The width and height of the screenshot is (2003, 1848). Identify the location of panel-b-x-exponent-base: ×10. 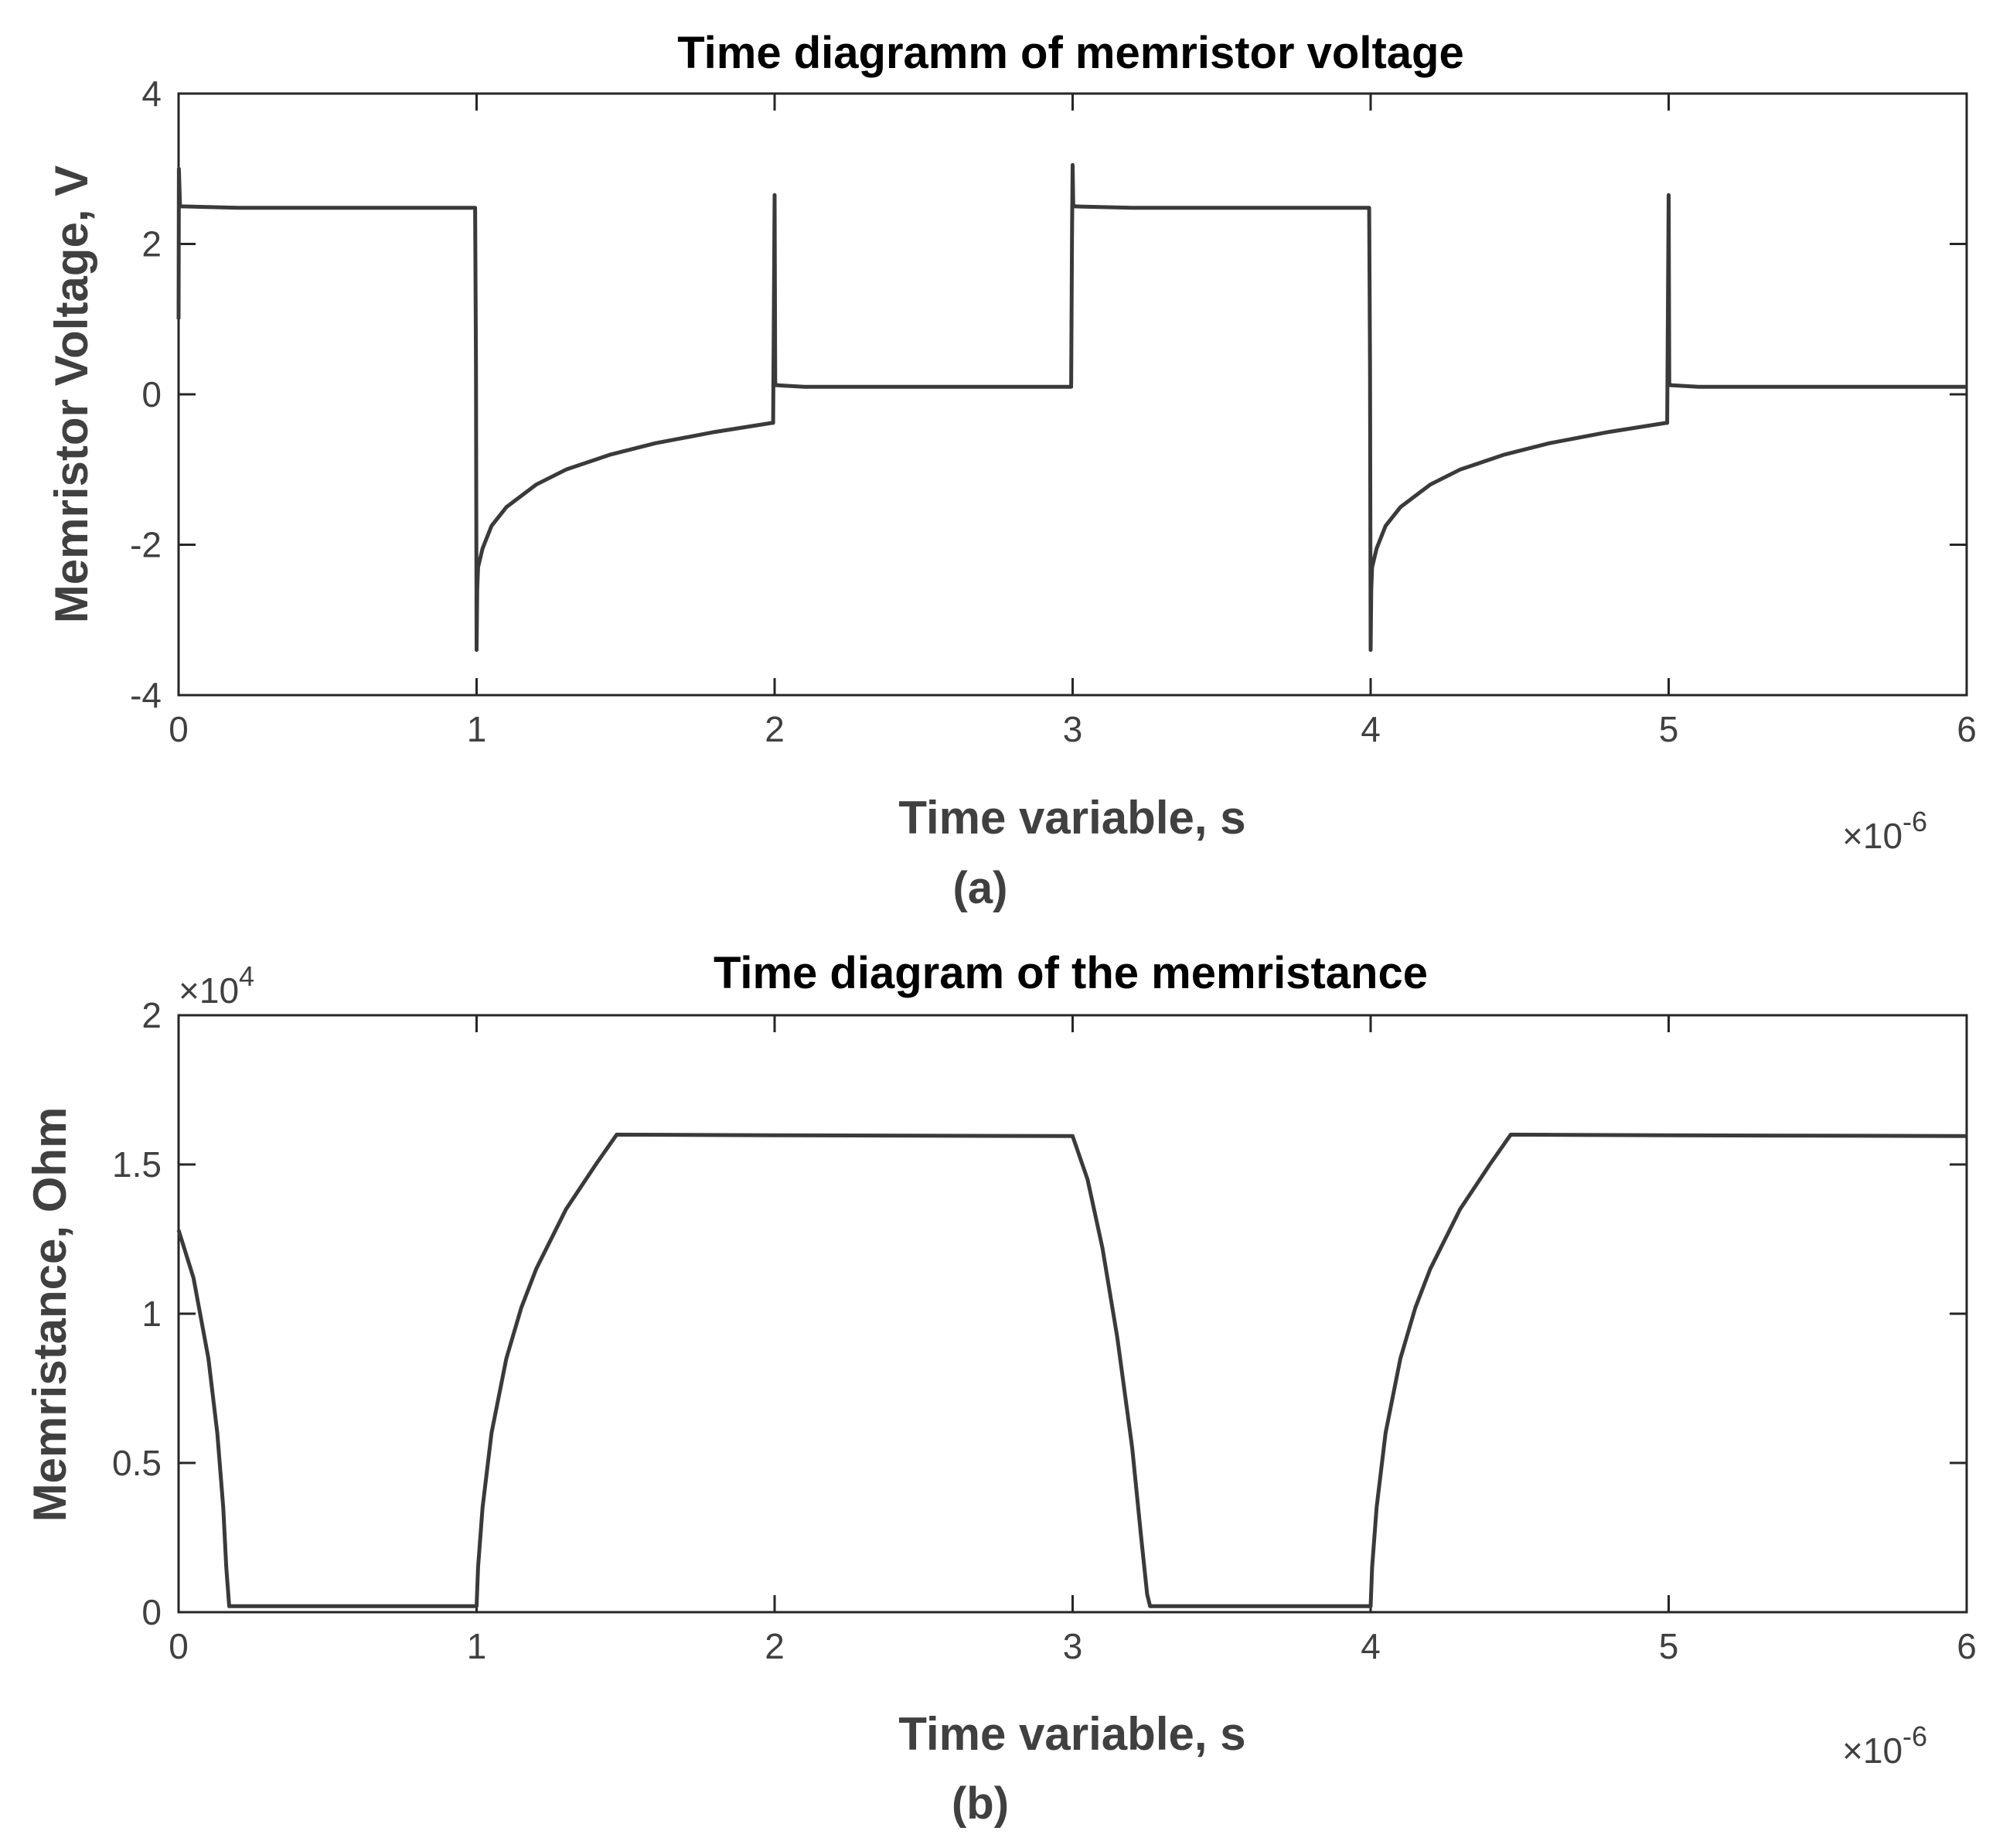
(1872, 1750).